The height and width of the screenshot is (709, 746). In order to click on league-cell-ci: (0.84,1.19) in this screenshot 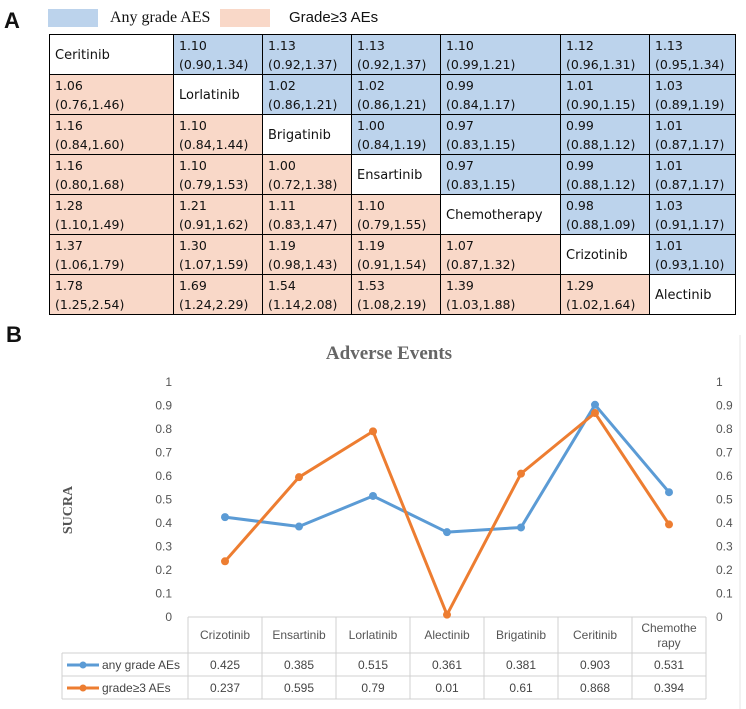, I will do `click(392, 144)`.